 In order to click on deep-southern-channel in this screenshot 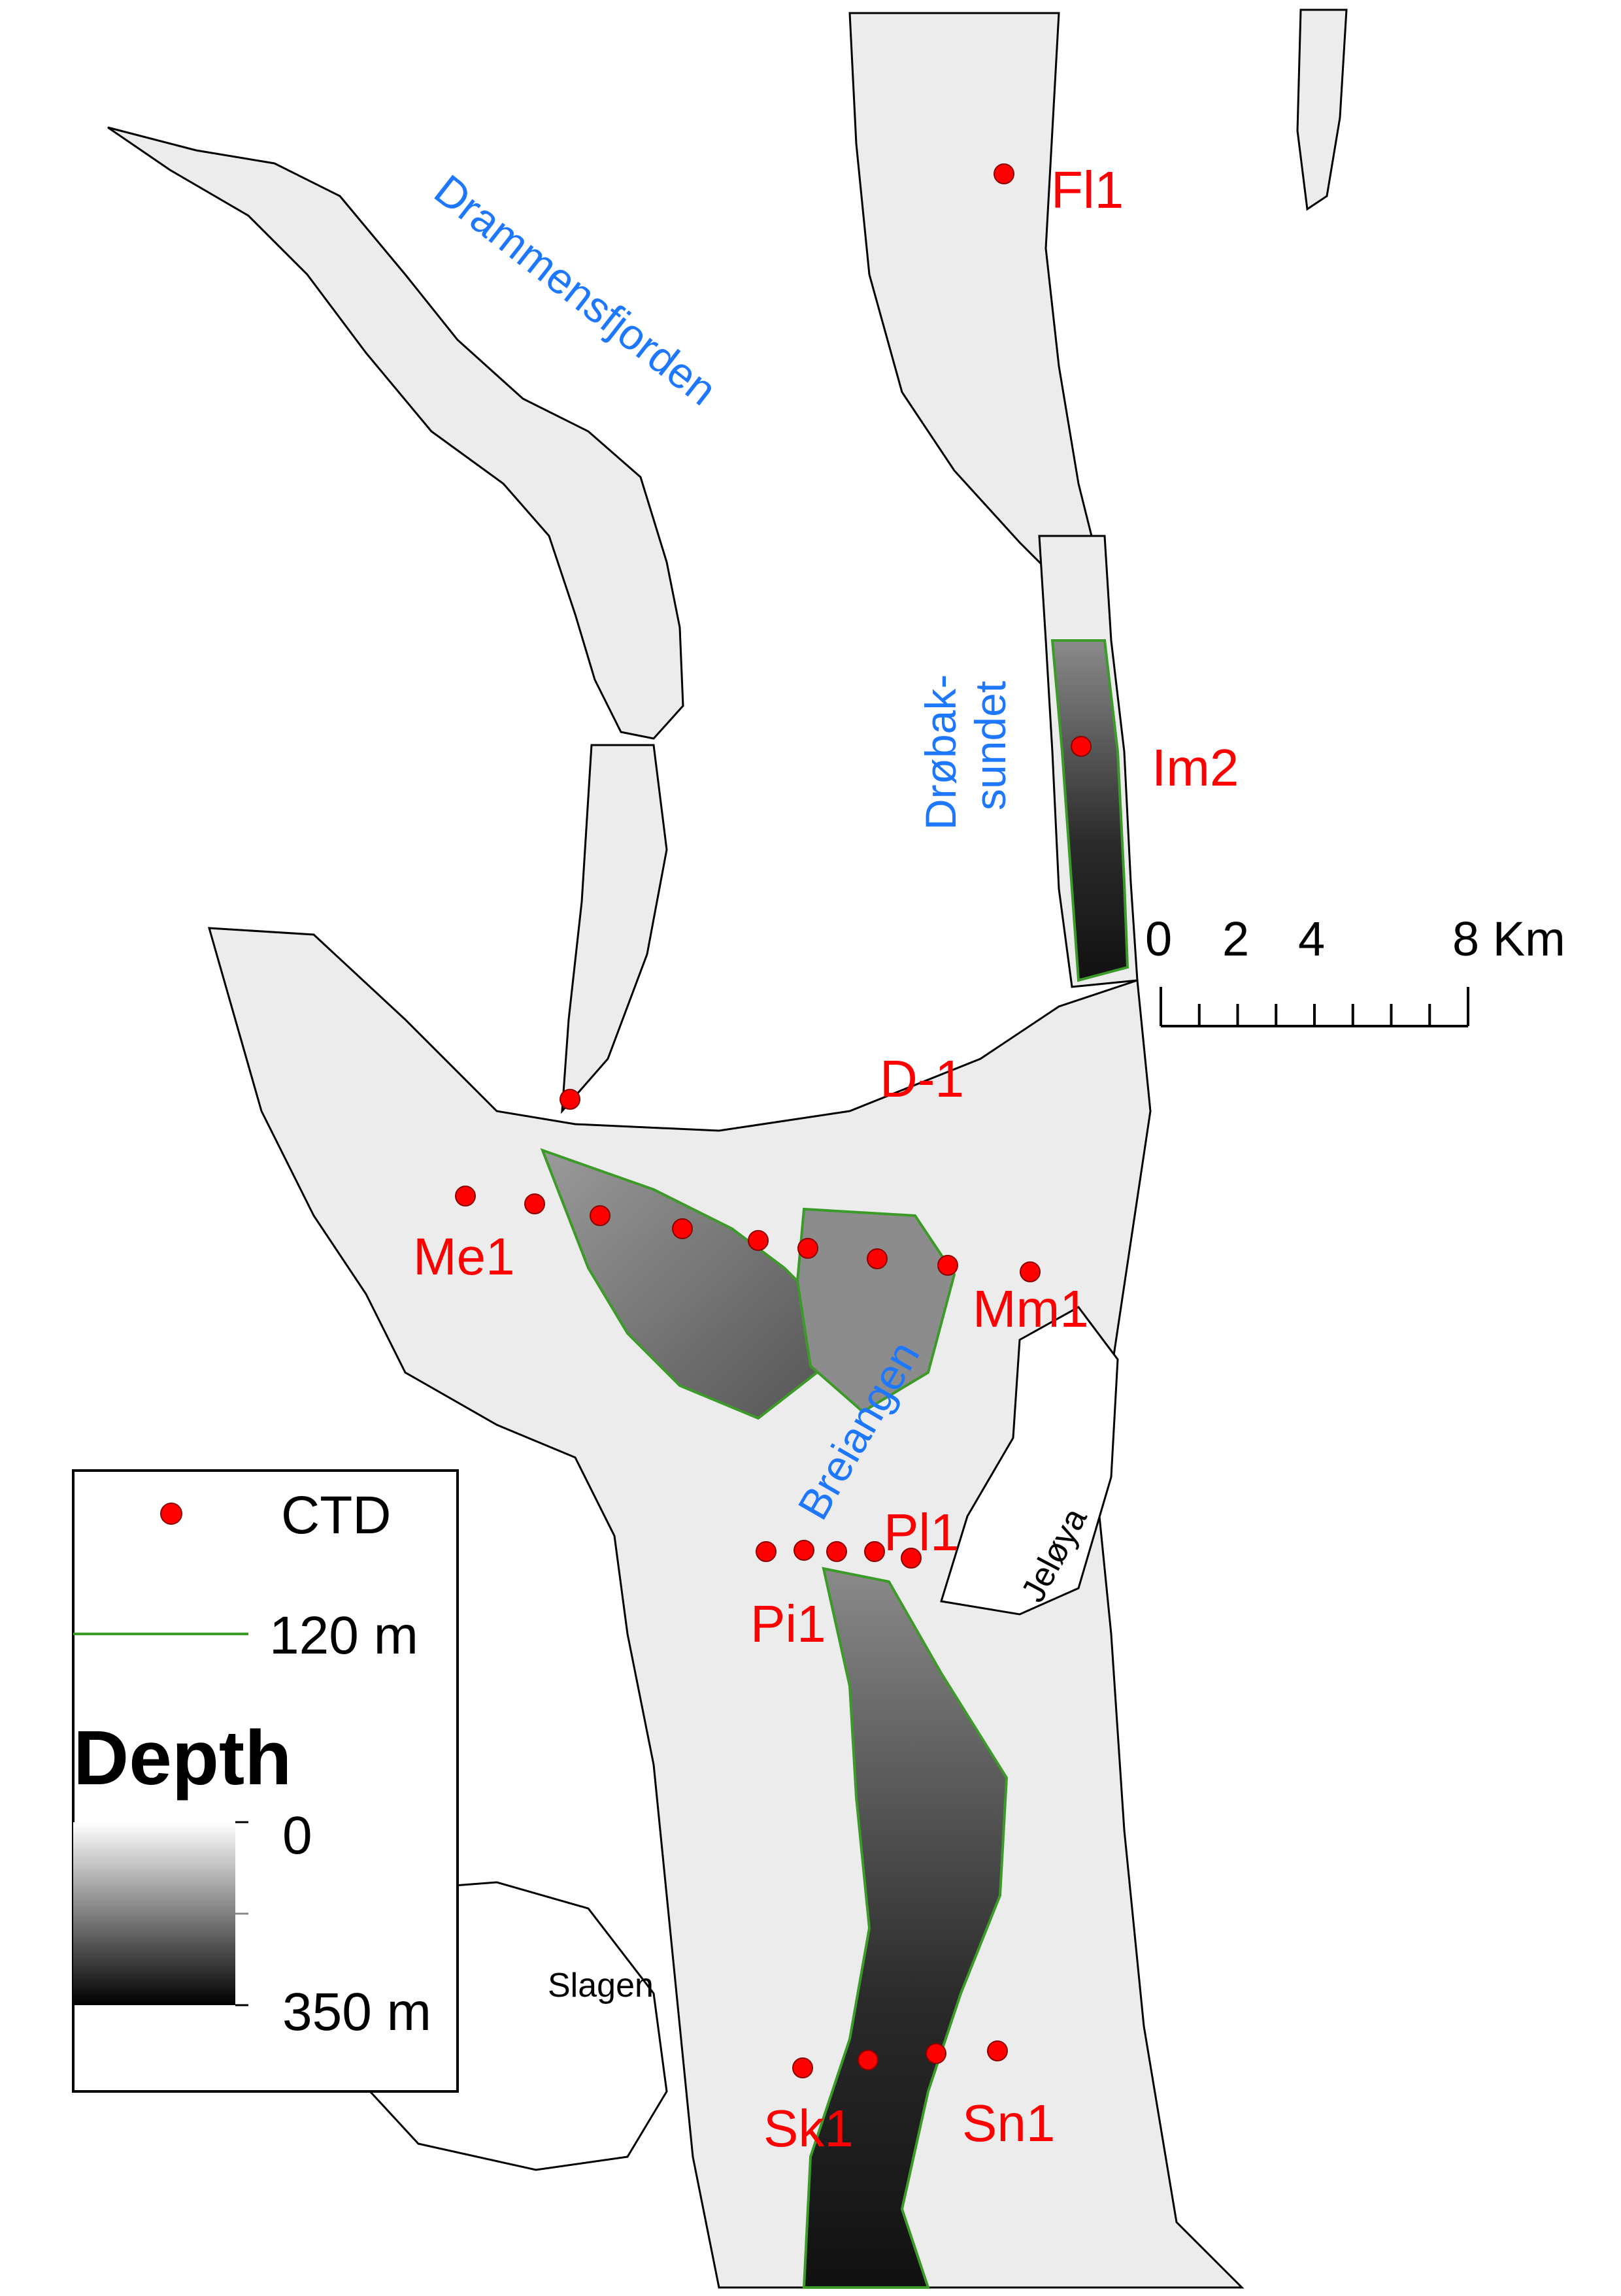, I will do `click(906, 1928)`.